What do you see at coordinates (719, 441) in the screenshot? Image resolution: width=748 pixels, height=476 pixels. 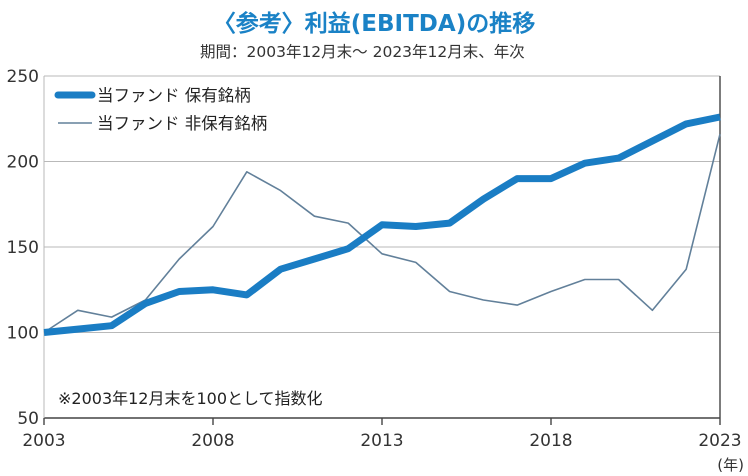 I see `x-tick-label-2023: 2023` at bounding box center [719, 441].